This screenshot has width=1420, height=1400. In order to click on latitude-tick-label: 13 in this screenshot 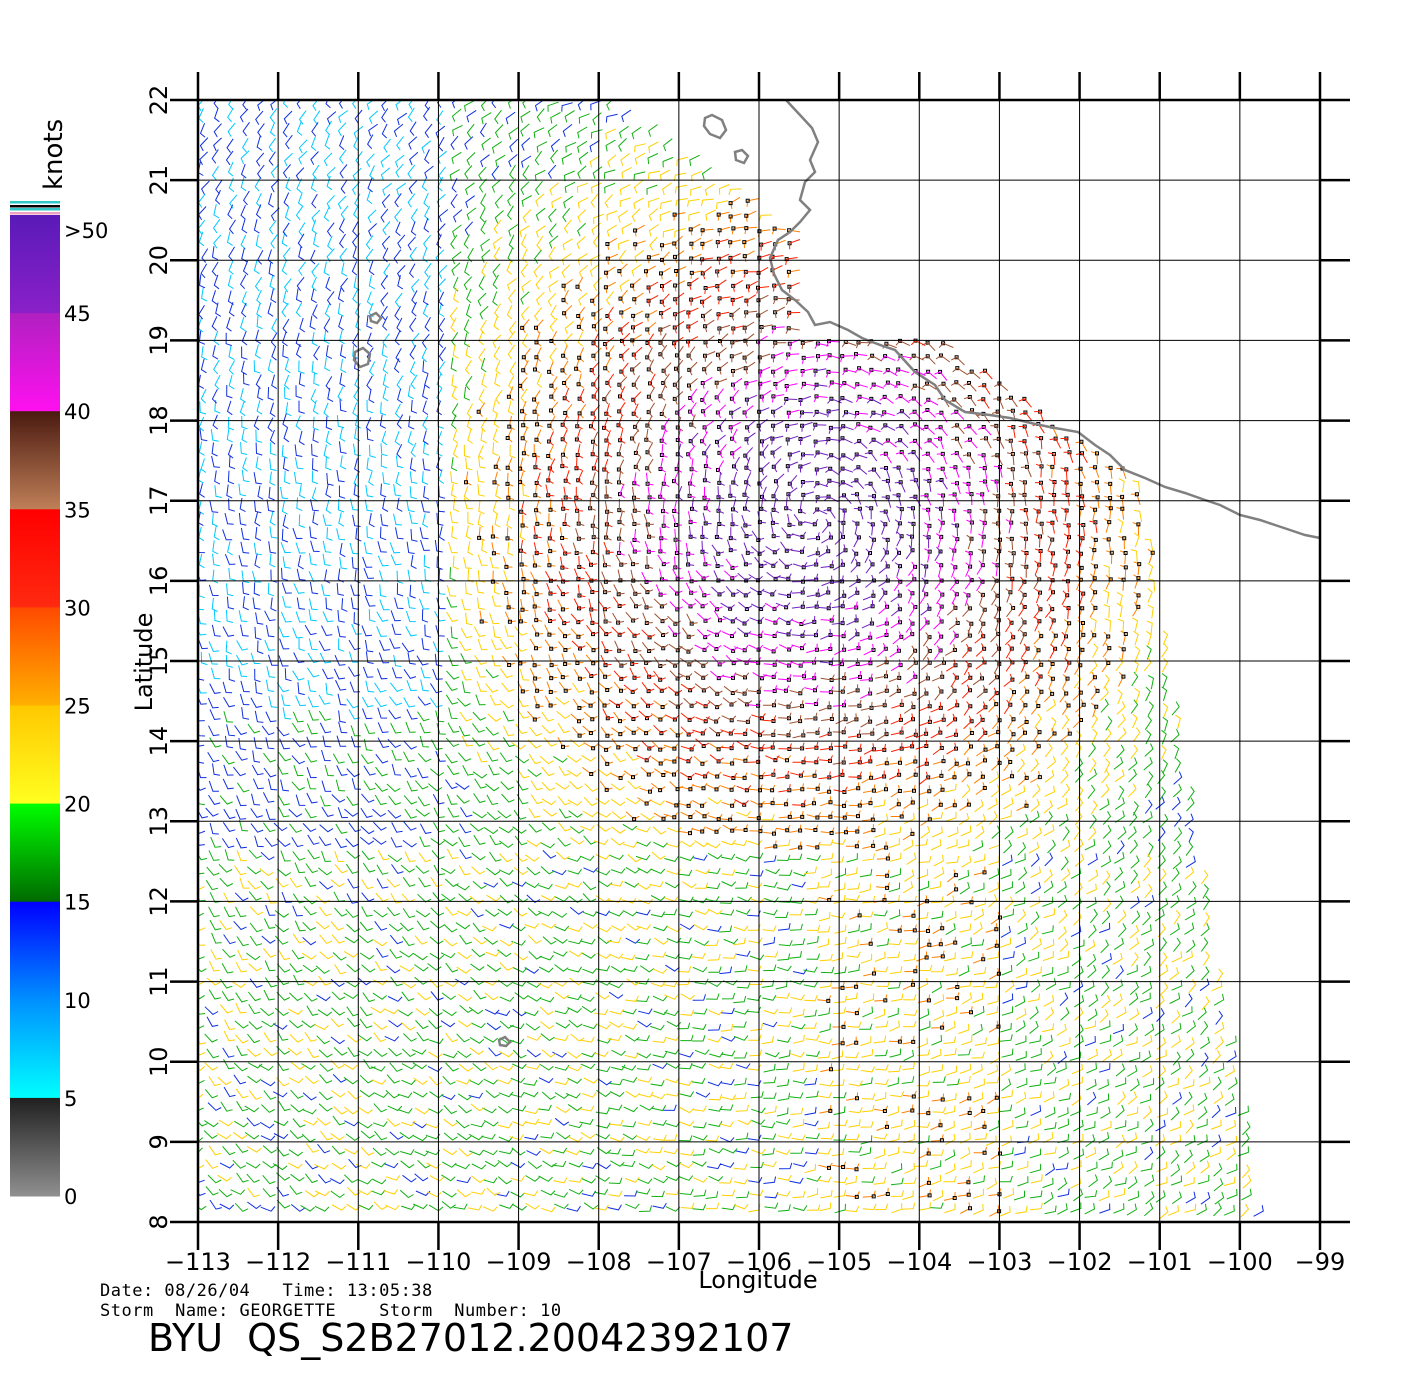, I will do `click(159, 821)`.